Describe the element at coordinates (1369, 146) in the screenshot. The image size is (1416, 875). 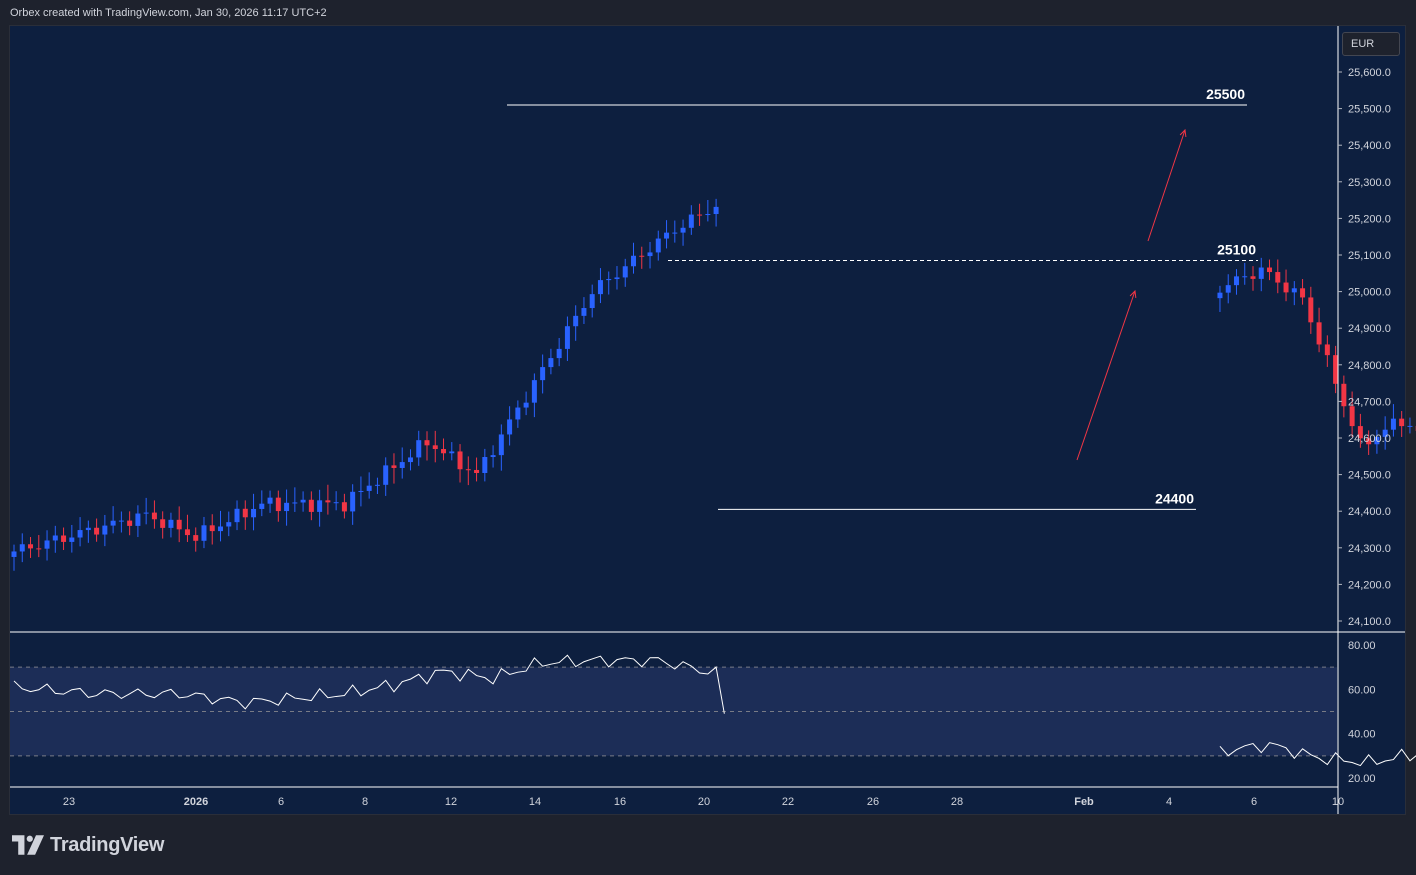
I see `price-tick-label: 25,400.0` at that location.